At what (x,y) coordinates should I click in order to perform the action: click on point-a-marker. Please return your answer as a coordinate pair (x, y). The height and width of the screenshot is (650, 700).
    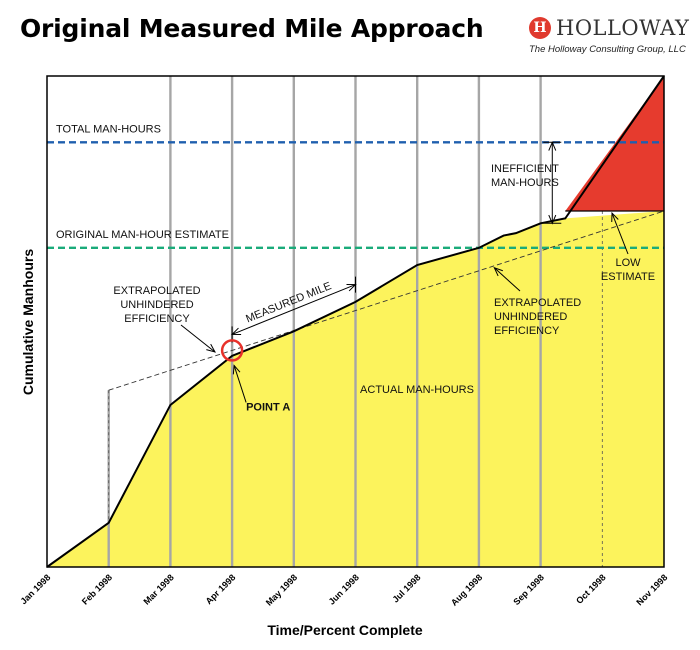
    Looking at the image, I should click on (232, 350).